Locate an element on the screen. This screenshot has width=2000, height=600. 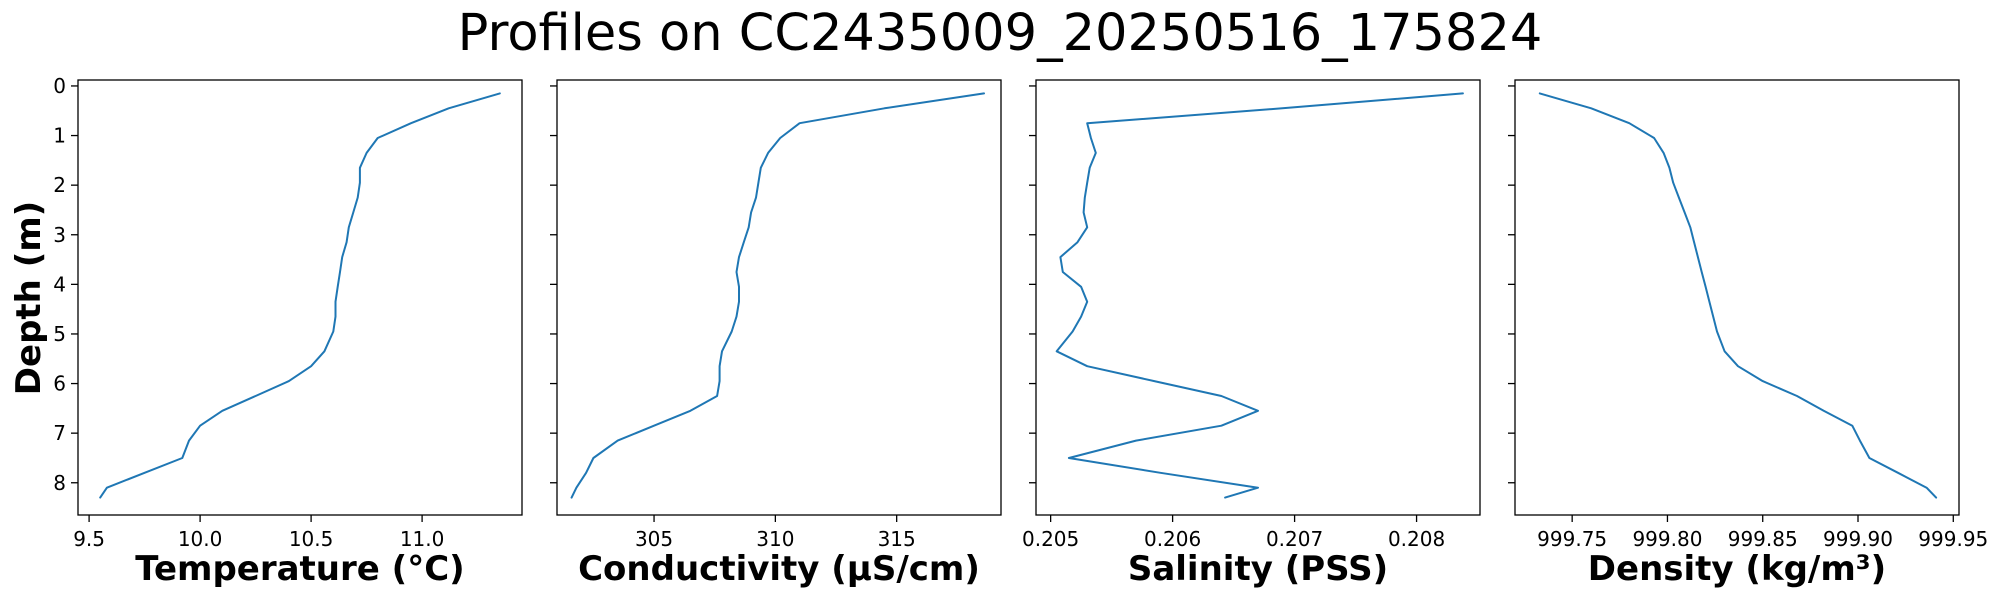
y-tick-label-2: 1 is located at coordinates (59, 136).